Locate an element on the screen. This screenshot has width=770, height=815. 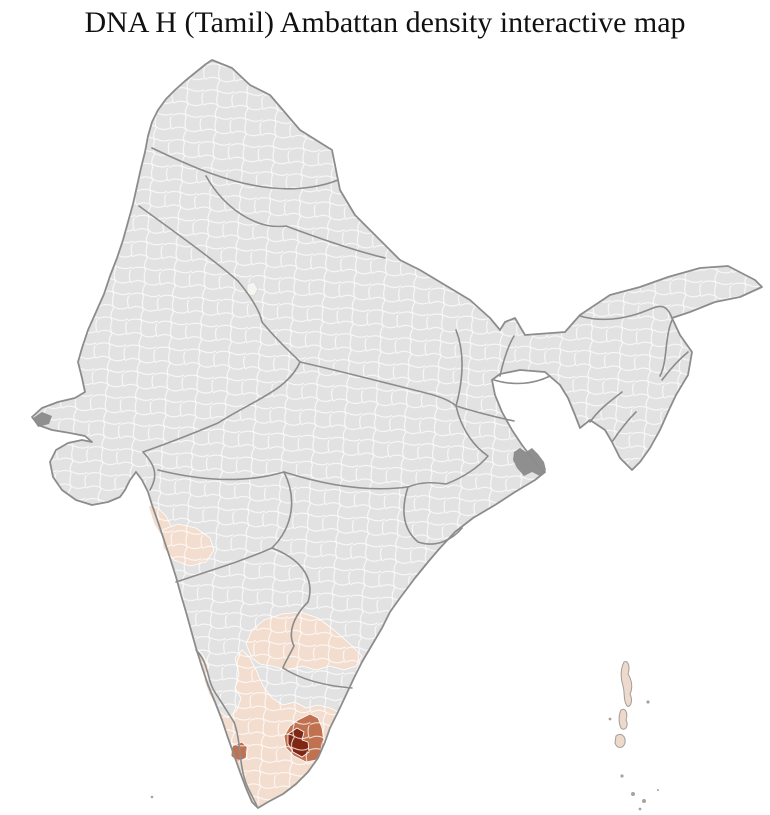
nicobar-islands is located at coordinates (633, 755).